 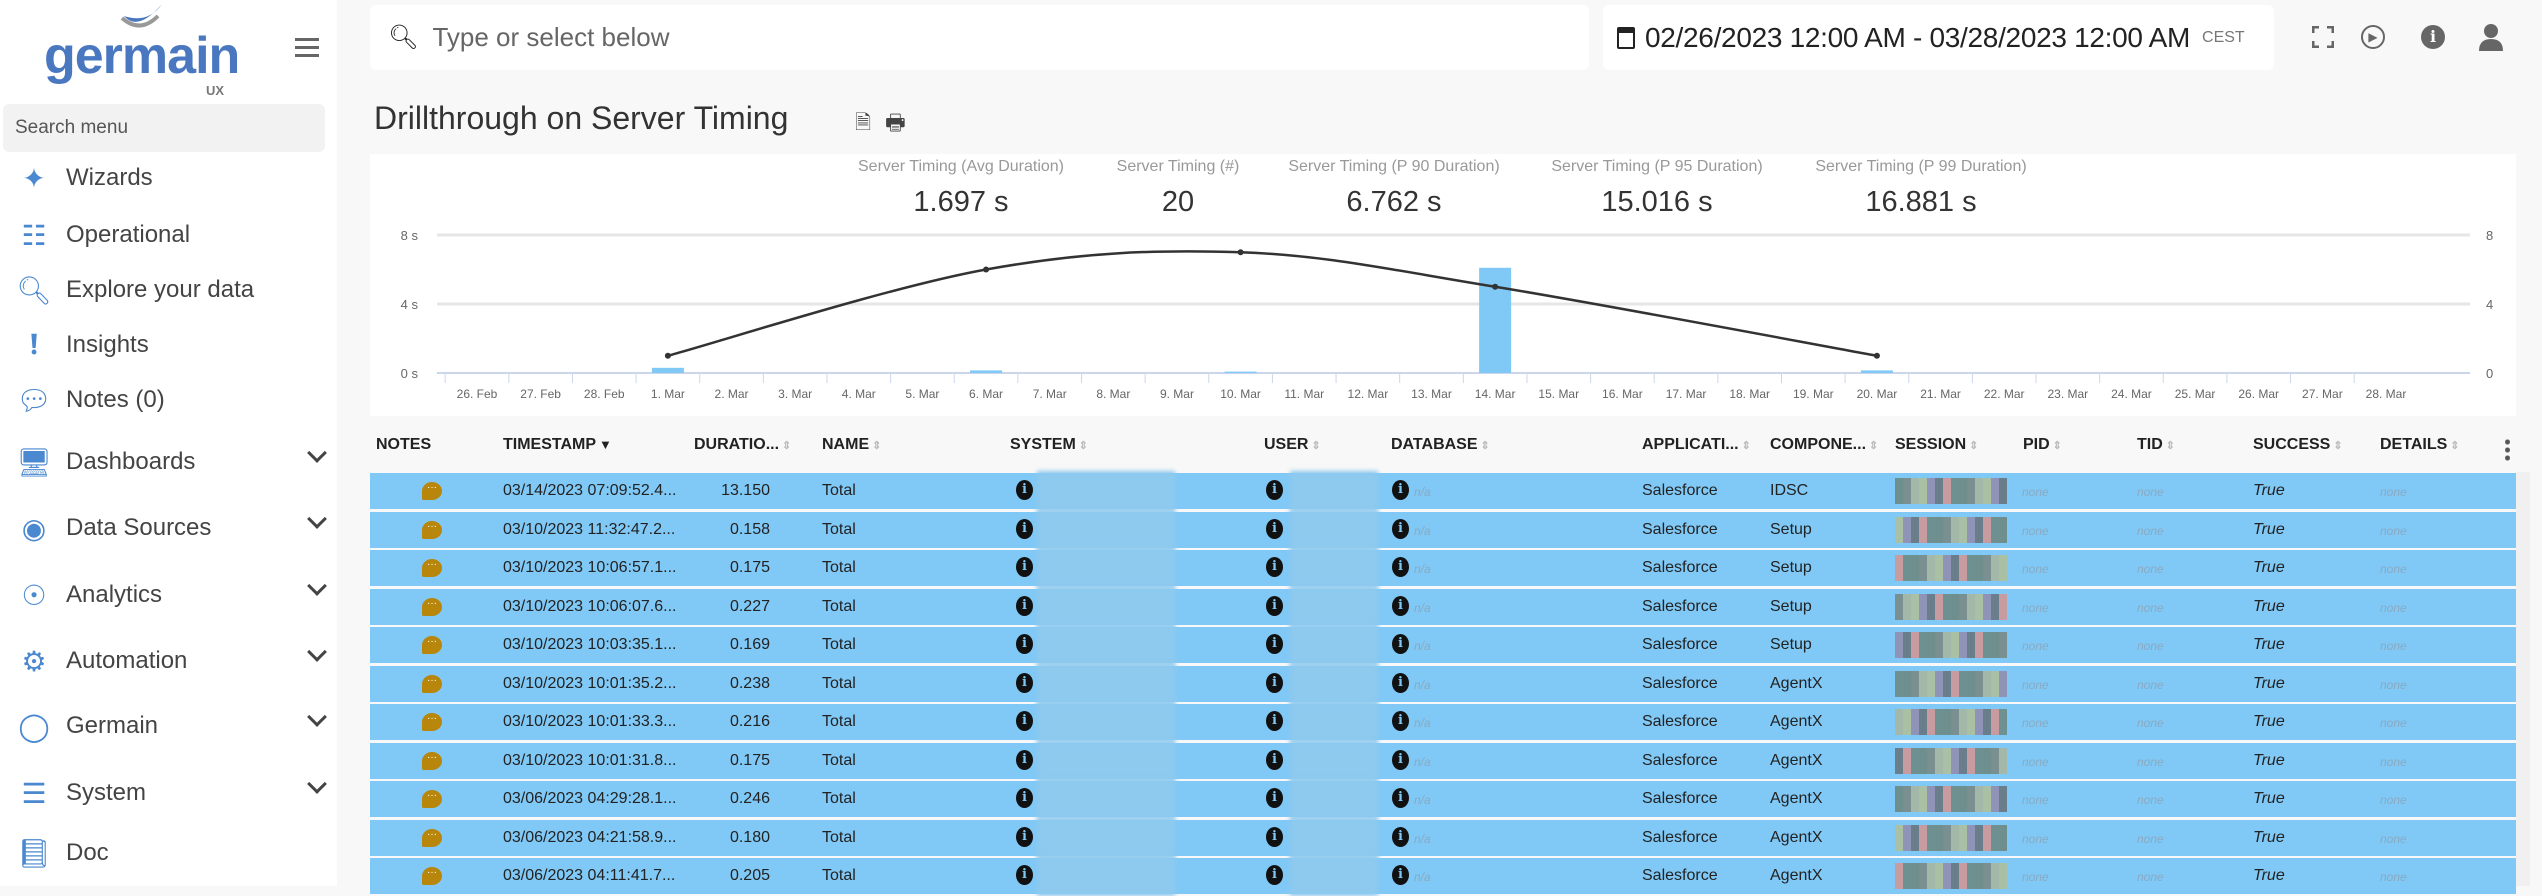 I want to click on sidebar-item-label: Notes (0), so click(x=115, y=399).